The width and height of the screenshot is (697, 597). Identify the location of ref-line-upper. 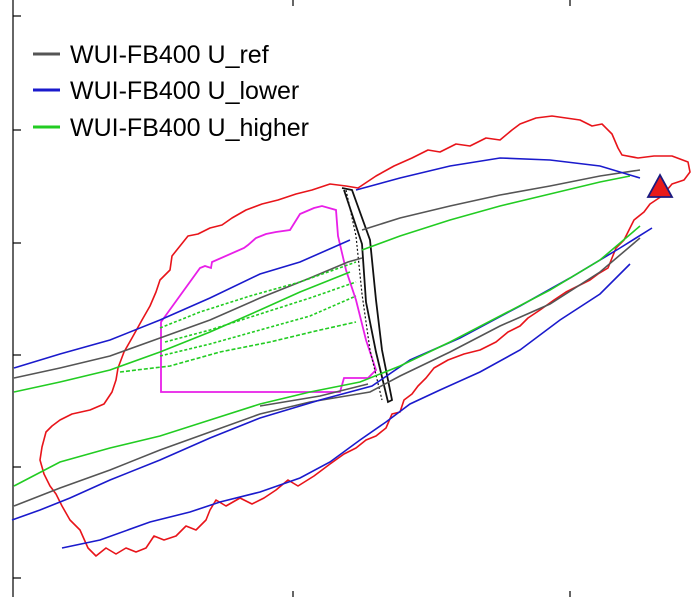
(188, 318).